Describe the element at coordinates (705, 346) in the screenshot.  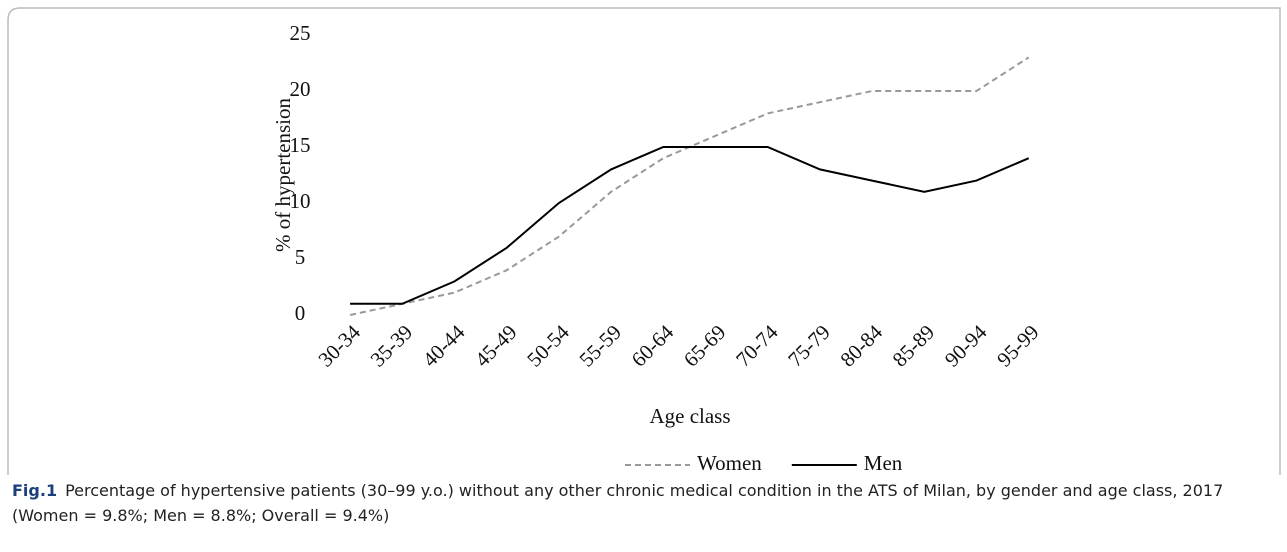
I see `x-tick-label: 65-69` at that location.